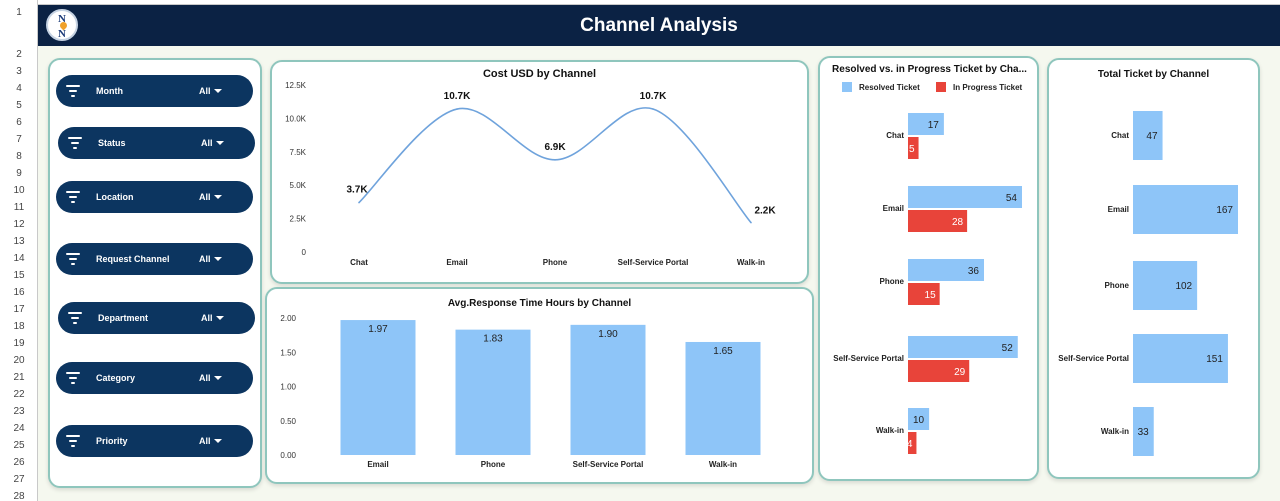  Describe the element at coordinates (931, 295) in the screenshot. I see `in-progress-data-label: 15` at that location.